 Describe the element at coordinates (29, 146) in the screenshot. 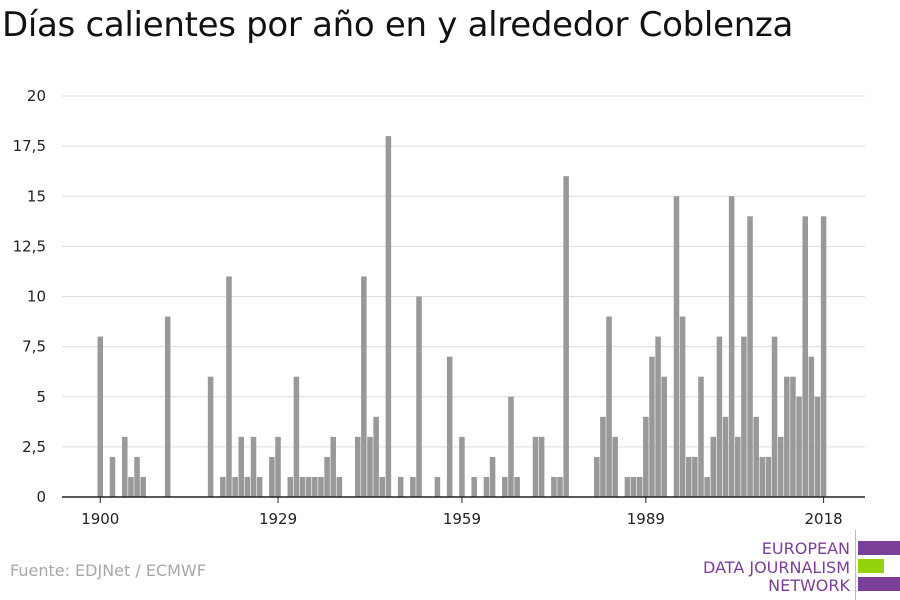

I see `y-tick-label: 17,5` at that location.